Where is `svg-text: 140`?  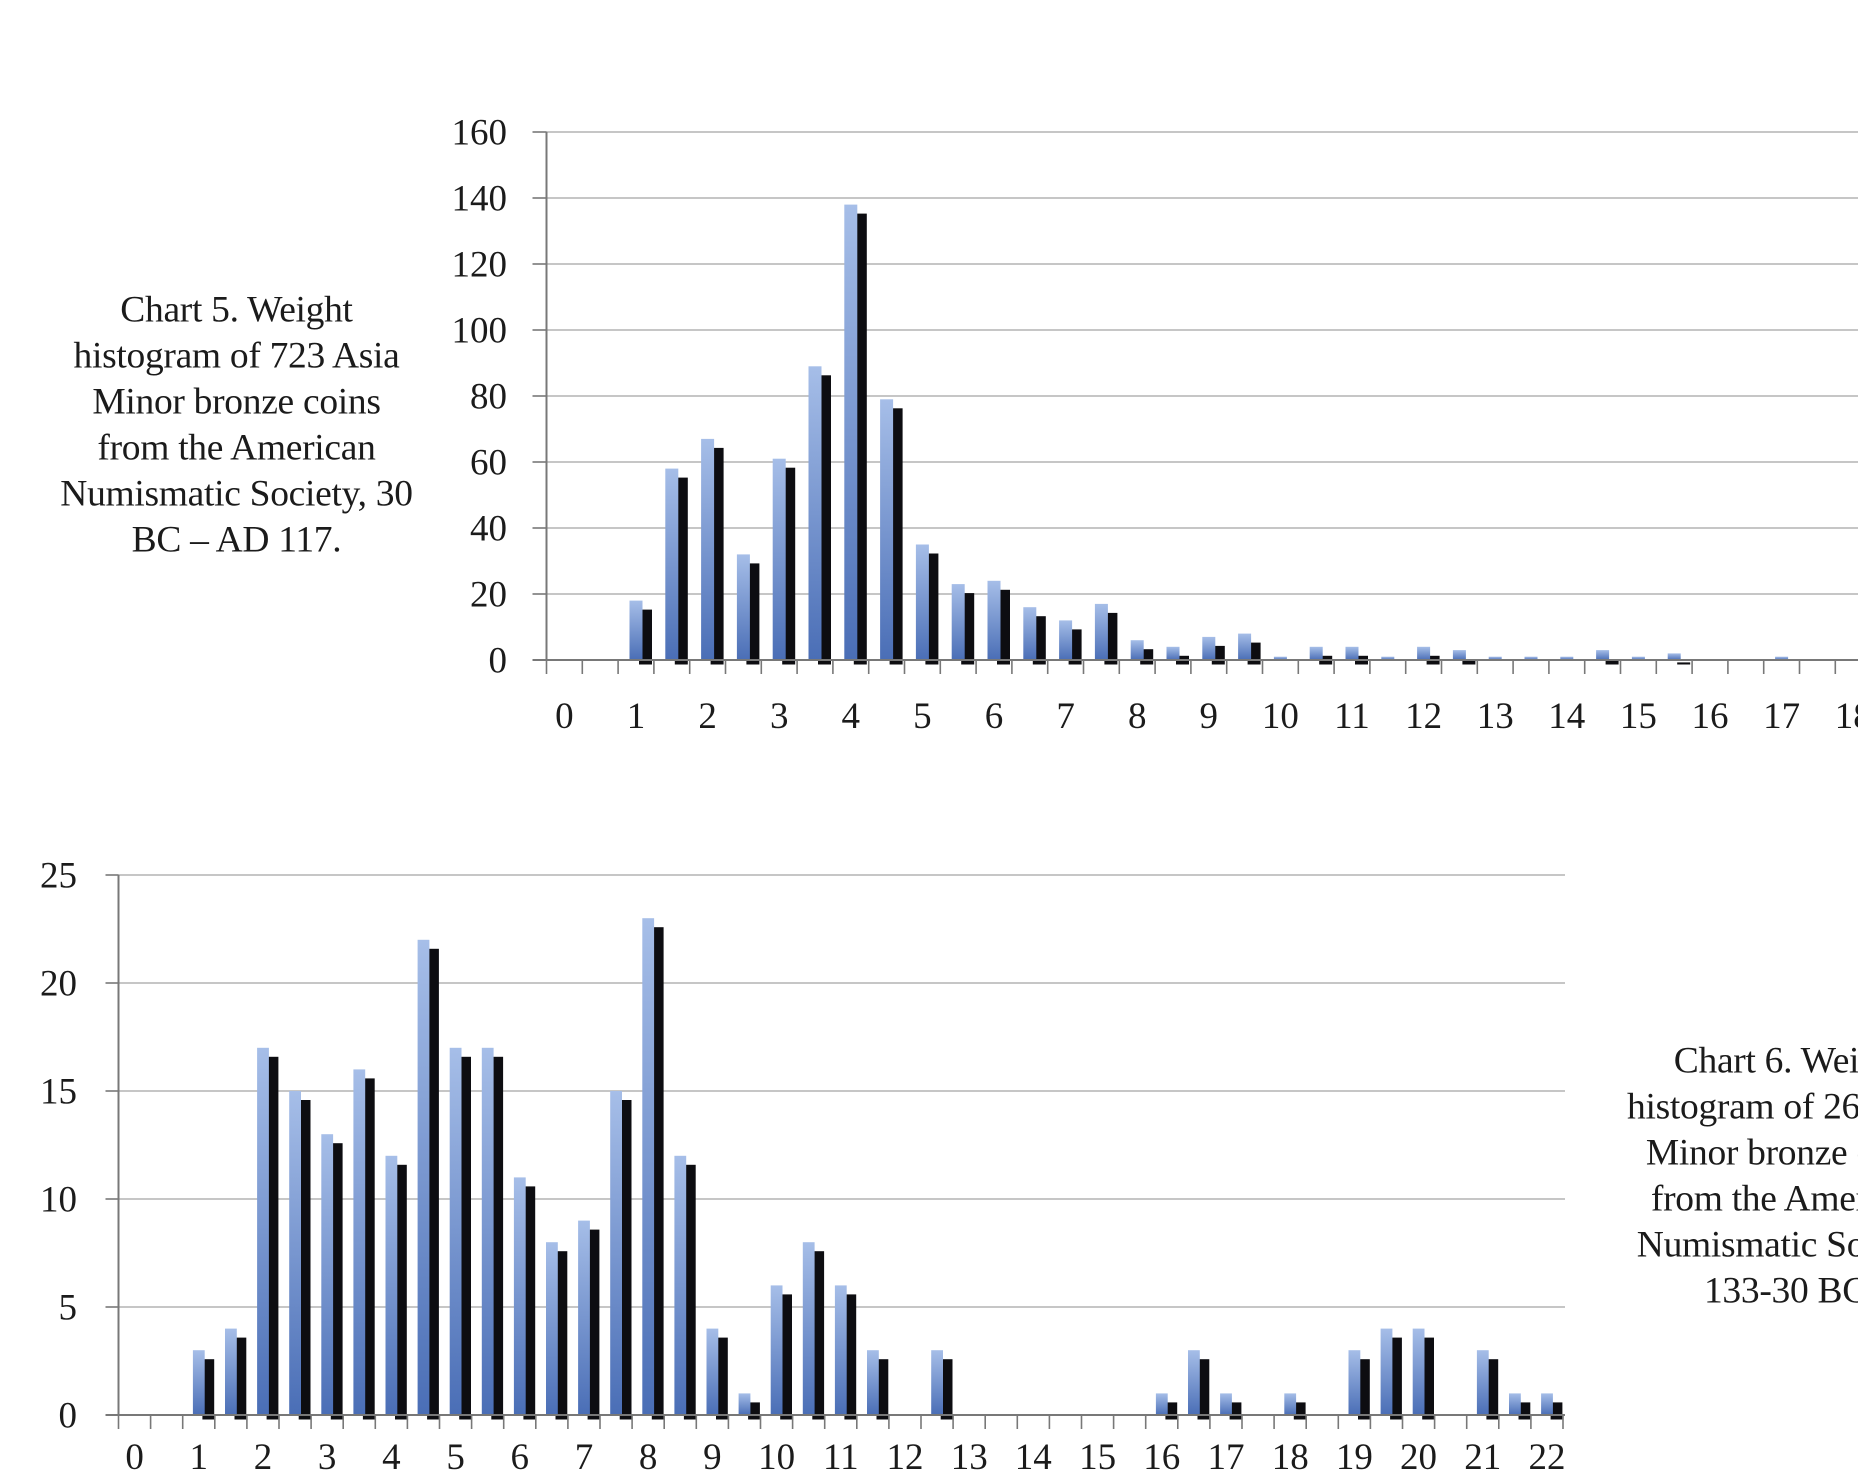
svg-text: 140 is located at coordinates (480, 199).